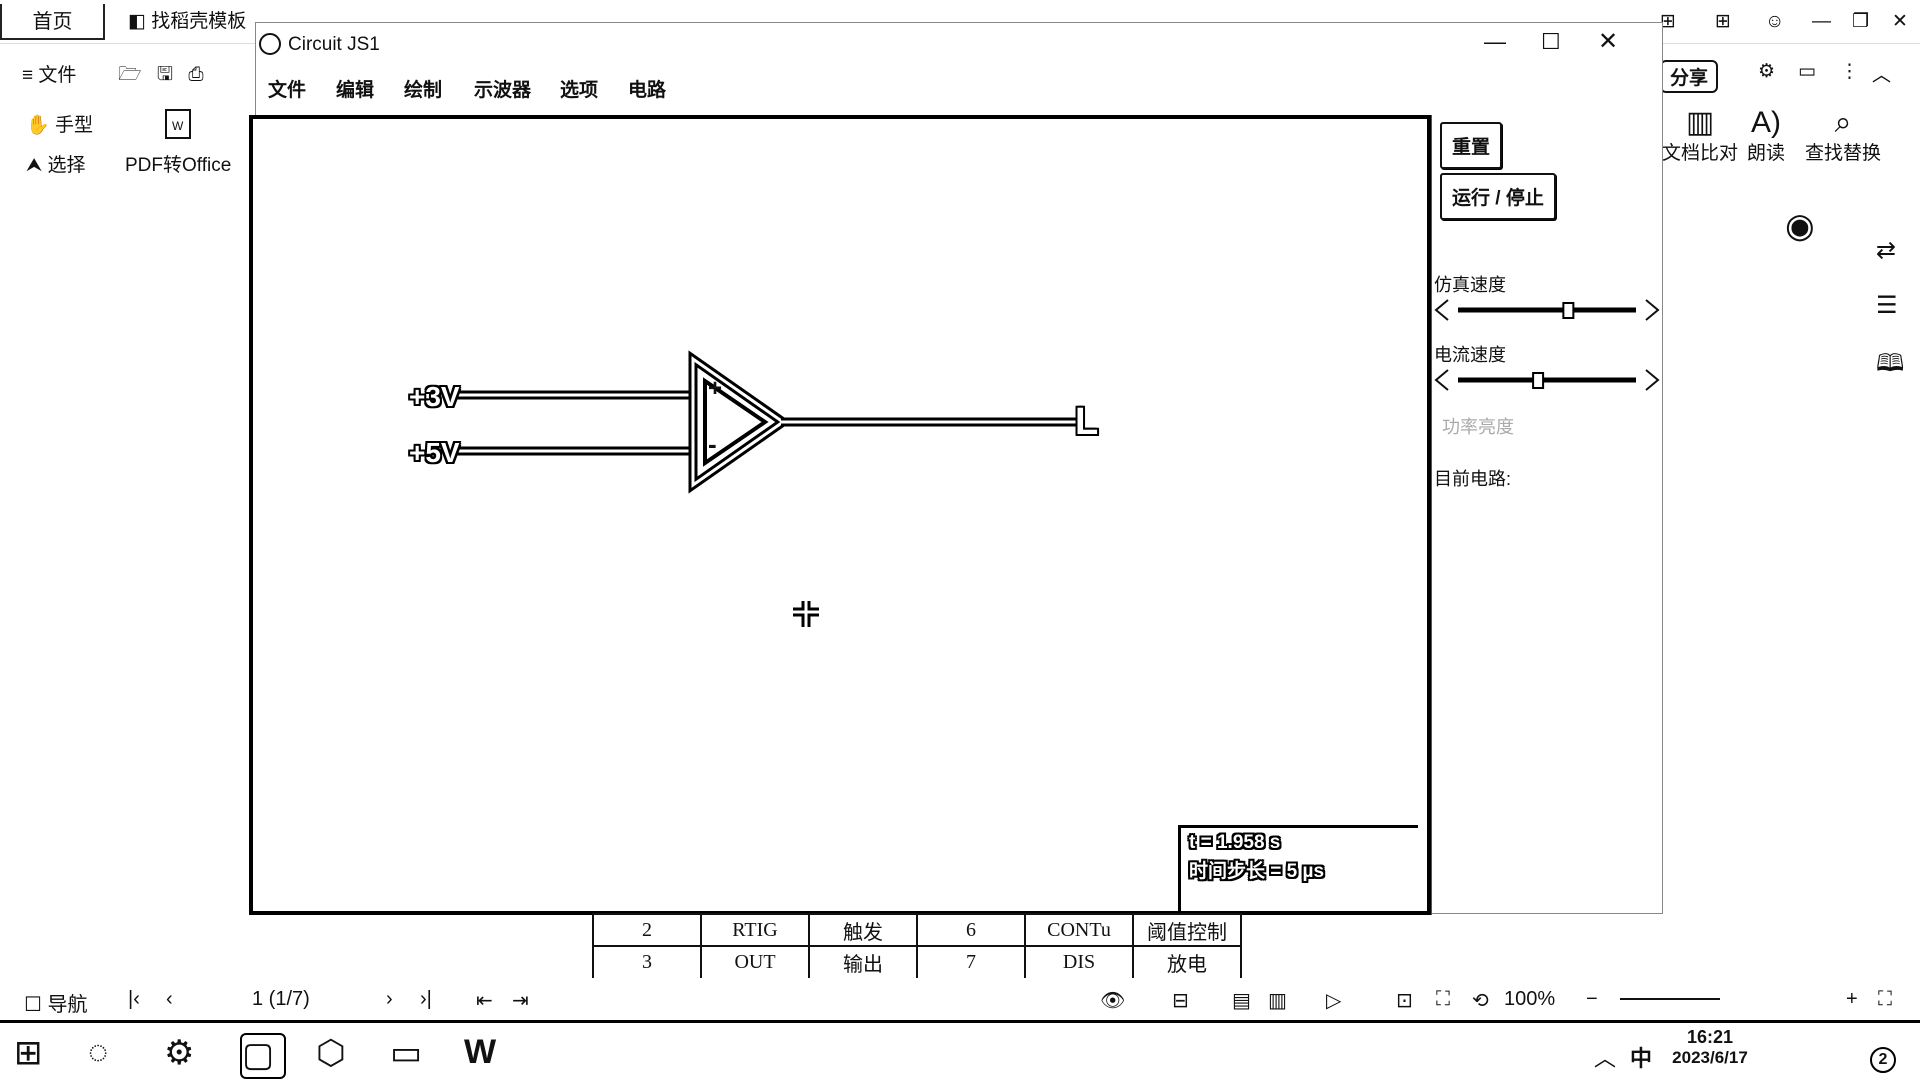  Describe the element at coordinates (1298, 870) in the screenshot. I see `sim-info-box: t = 1.958 s 时间步长 = 5 µs` at that location.